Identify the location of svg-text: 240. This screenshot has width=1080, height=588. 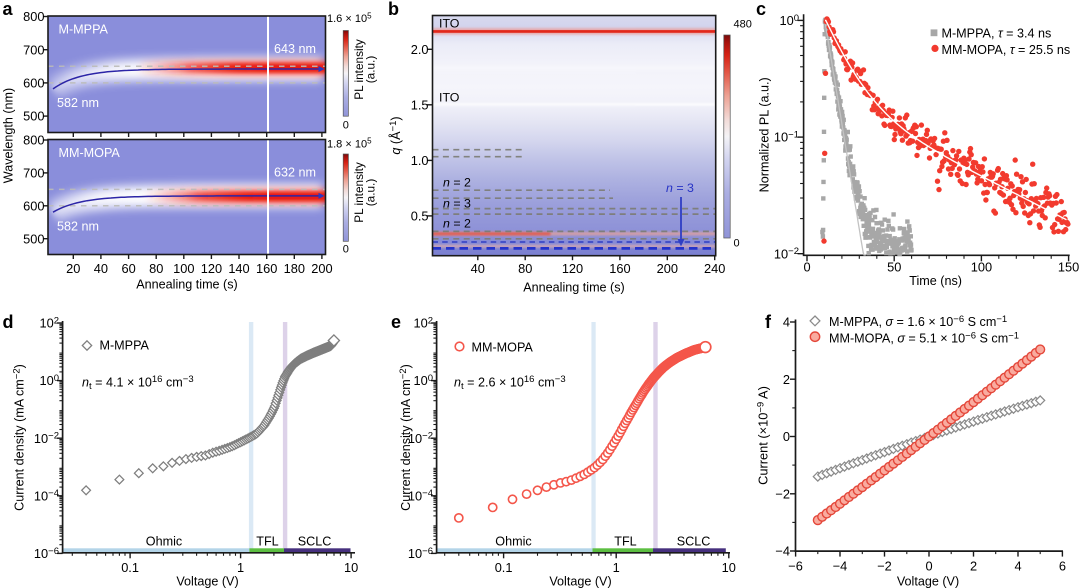
(714, 268).